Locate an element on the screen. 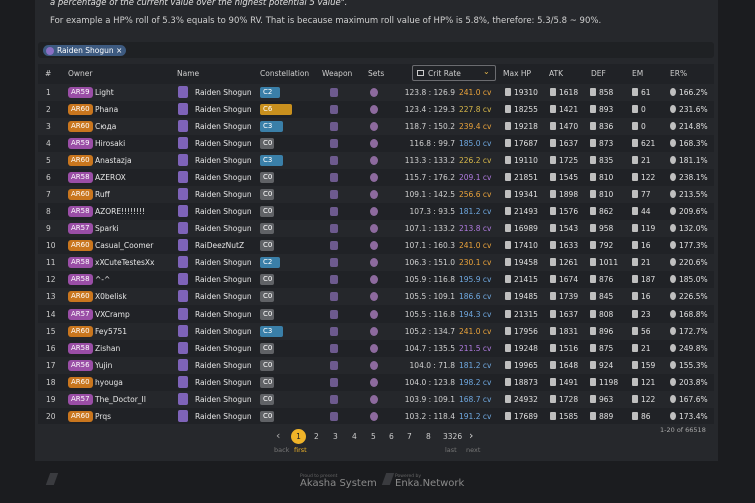 The image size is (755, 503). page-prev: ‹ is located at coordinates (278, 435).